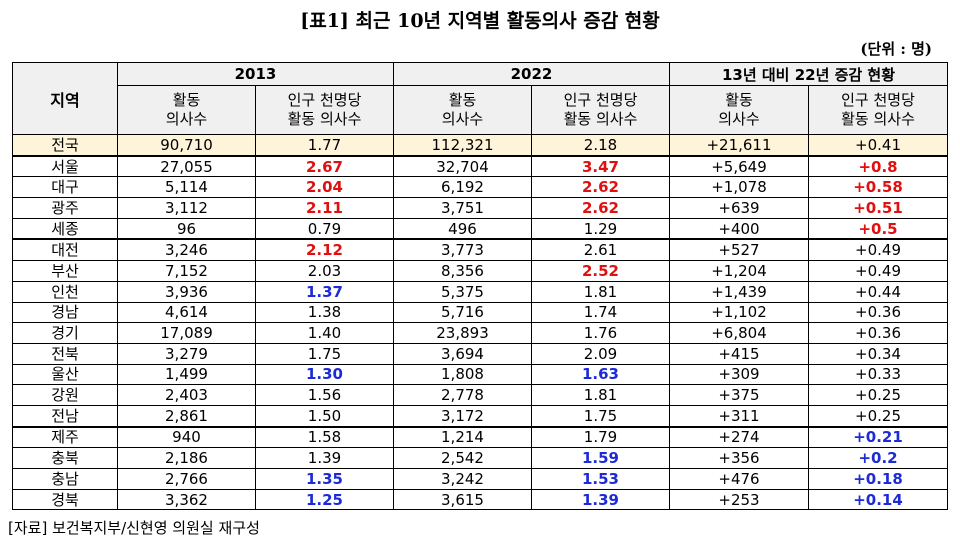 This screenshot has height=548, width=960. I want to click on region-cell: 인천, so click(65, 291).